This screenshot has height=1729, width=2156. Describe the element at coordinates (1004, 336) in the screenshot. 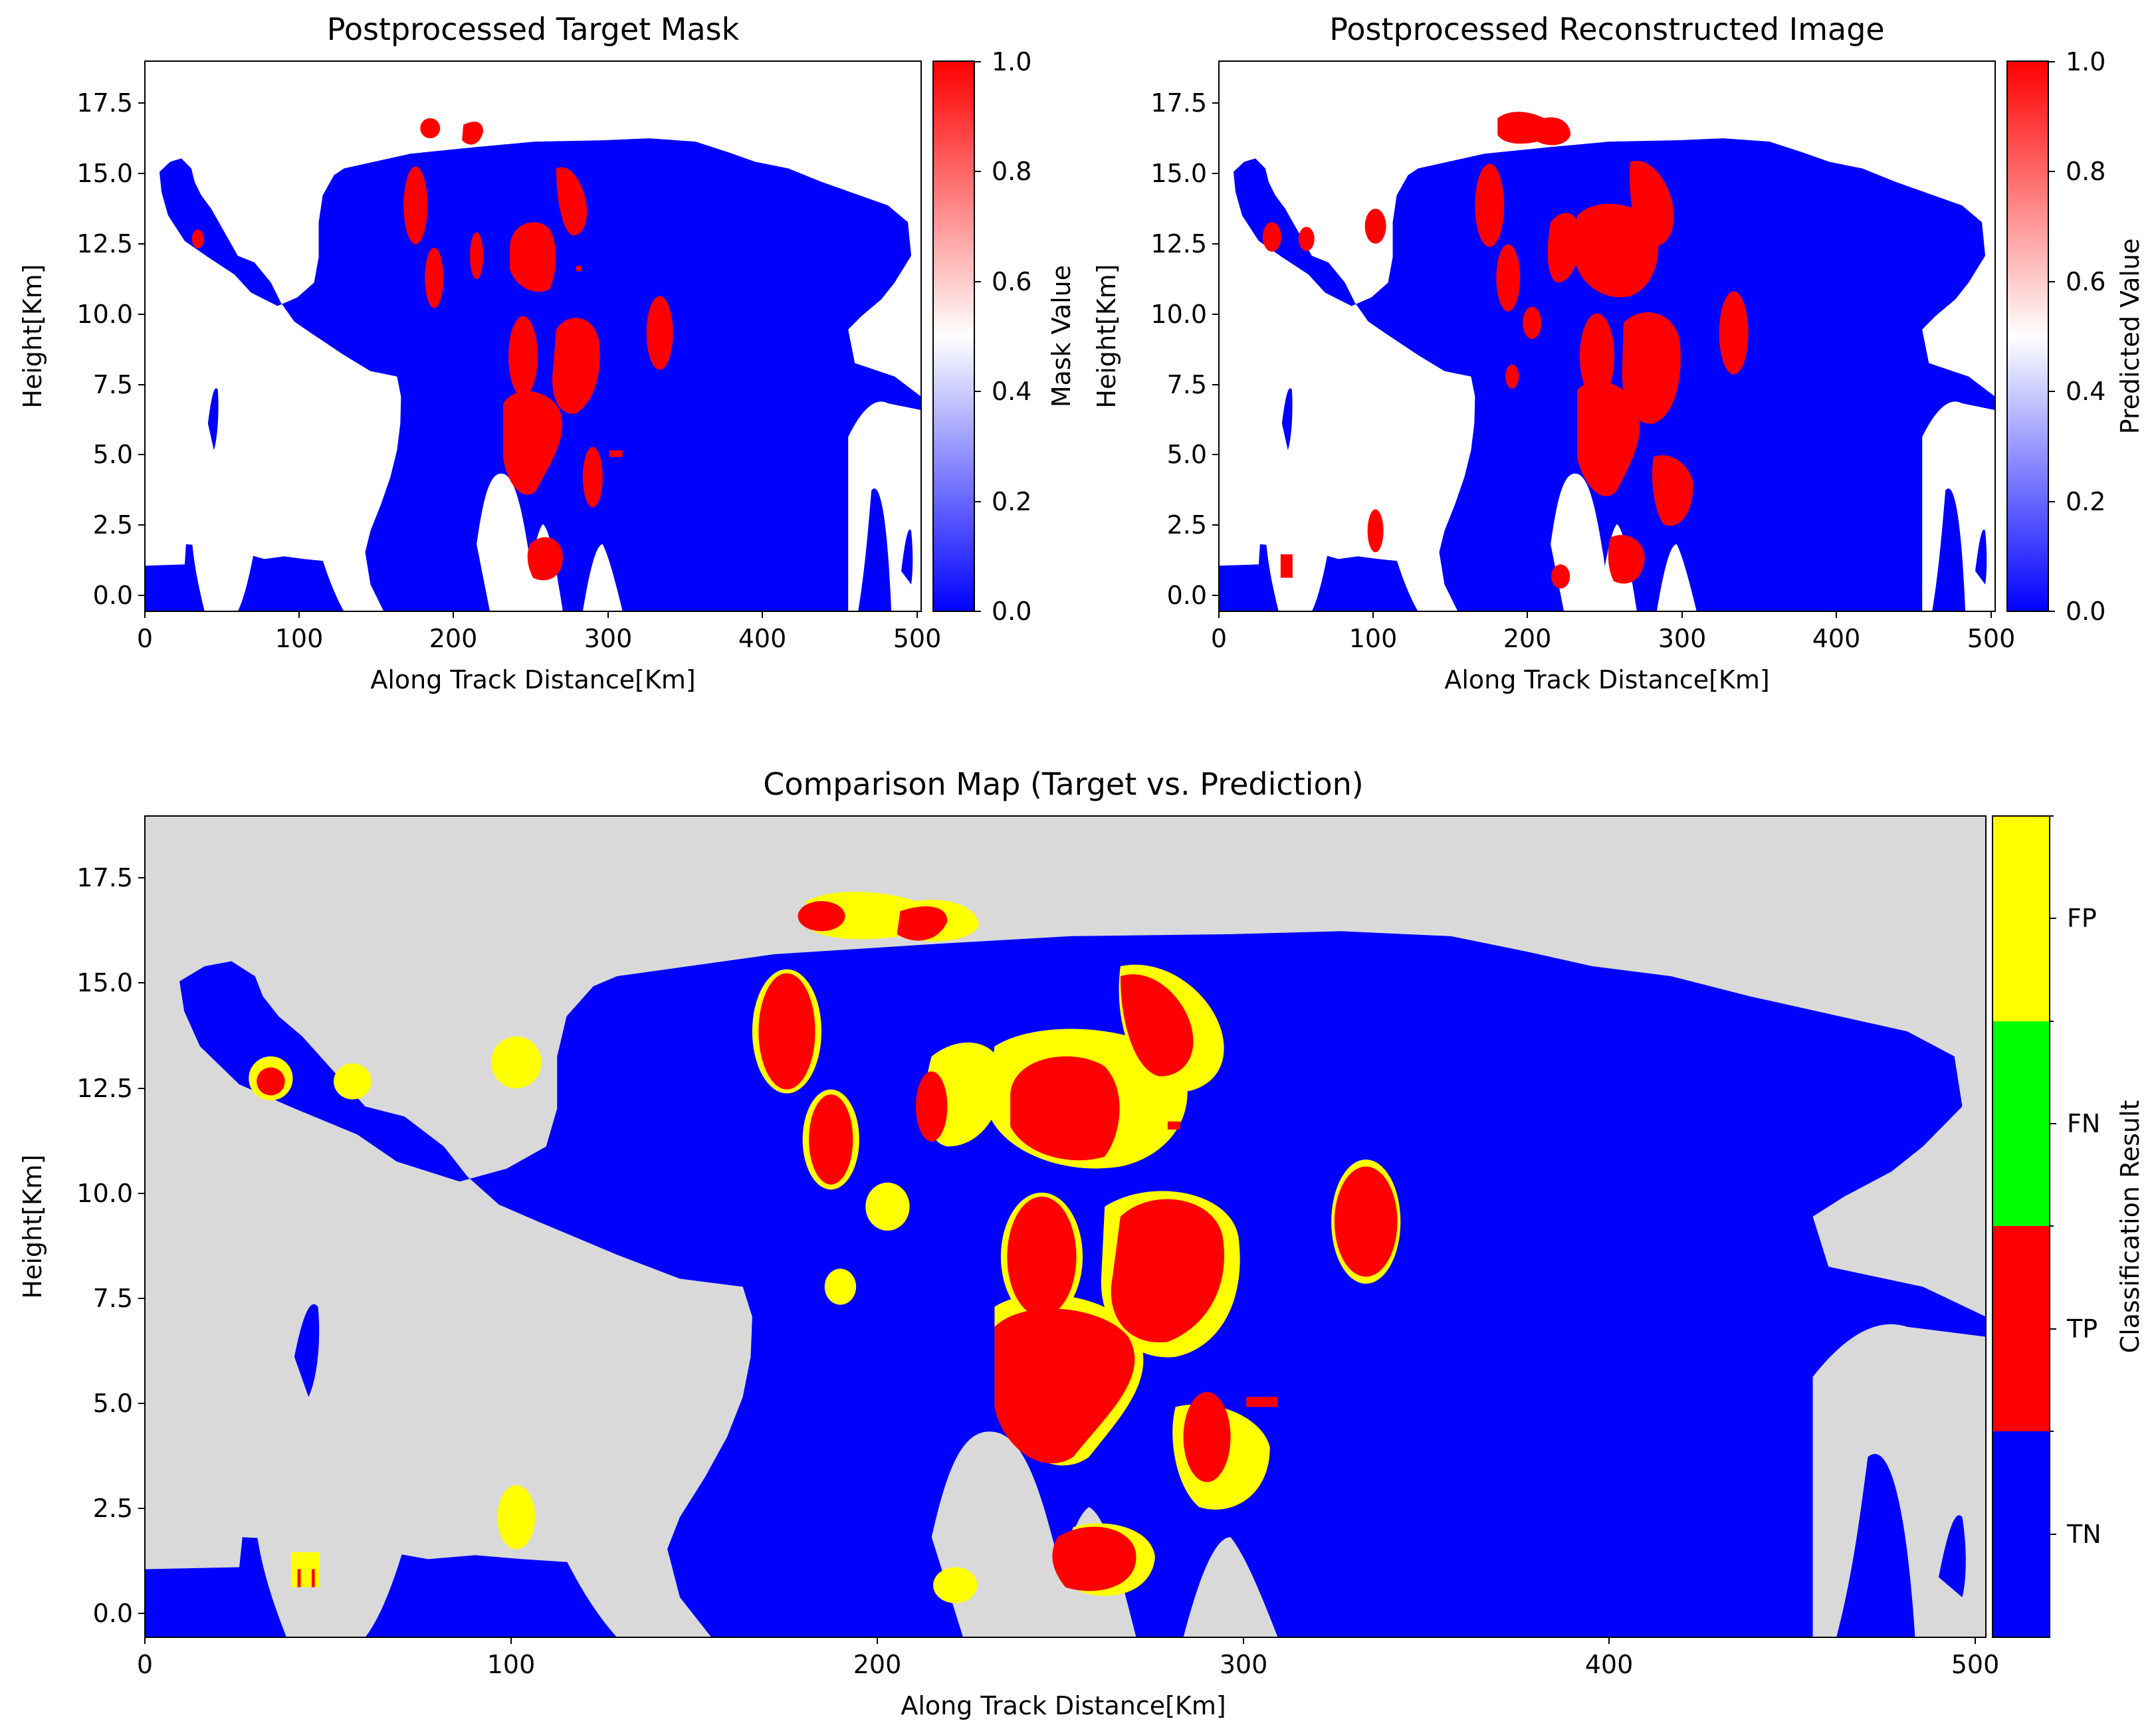

I see `panel1-colorbar: 0.0 0.2 0.4 0.6 0.8 1.0 Mask Value` at that location.